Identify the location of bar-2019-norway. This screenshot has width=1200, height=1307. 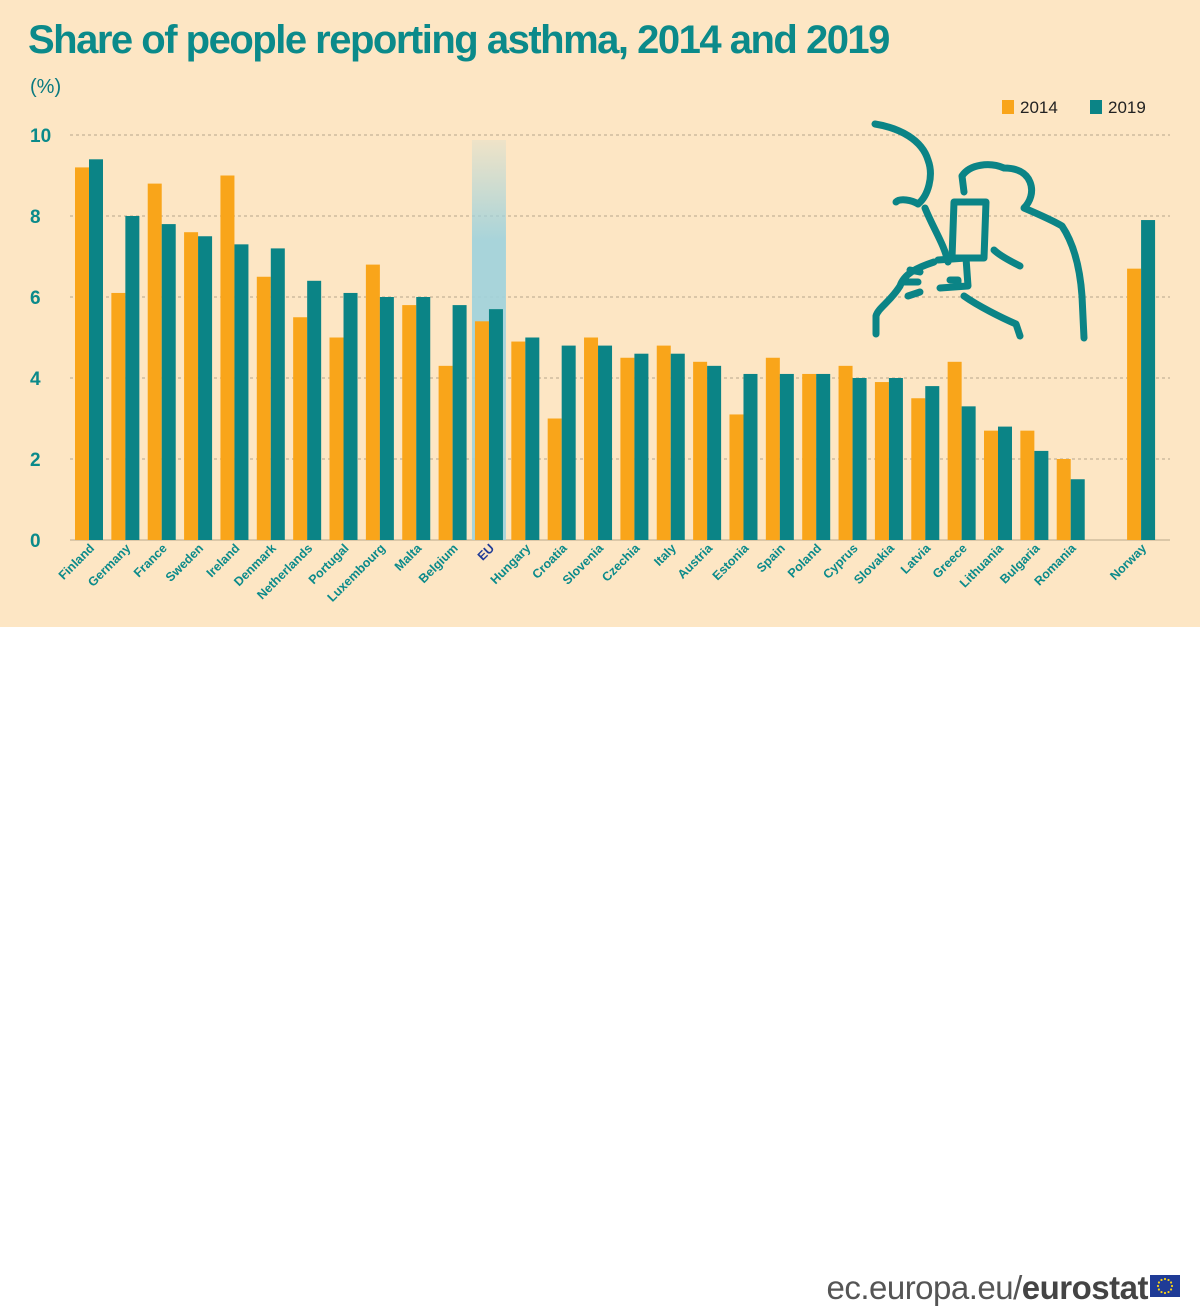
(1148, 380).